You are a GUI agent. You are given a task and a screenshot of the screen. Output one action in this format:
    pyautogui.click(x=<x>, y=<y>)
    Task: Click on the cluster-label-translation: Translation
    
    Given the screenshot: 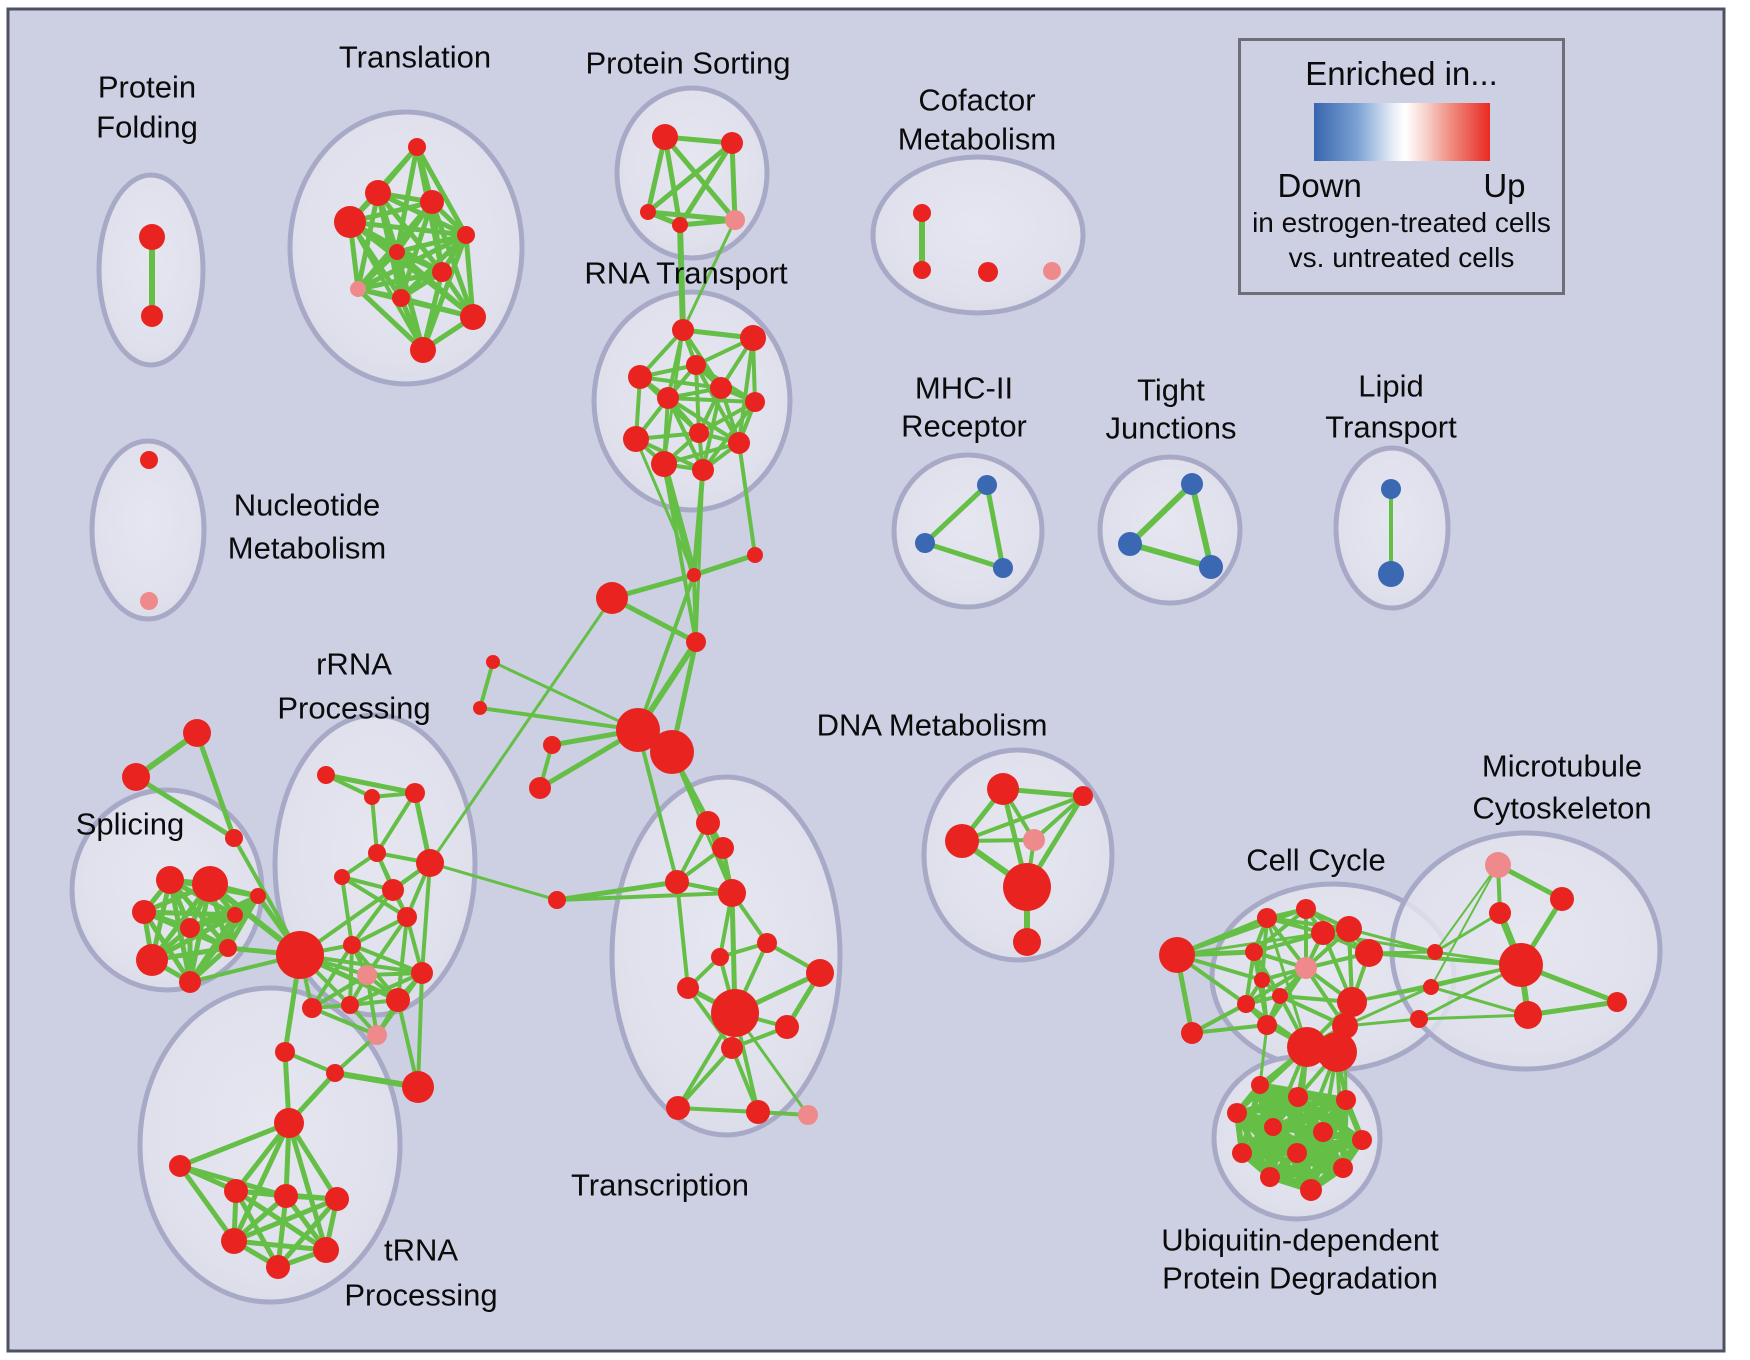 What is the action you would take?
    pyautogui.click(x=415, y=57)
    